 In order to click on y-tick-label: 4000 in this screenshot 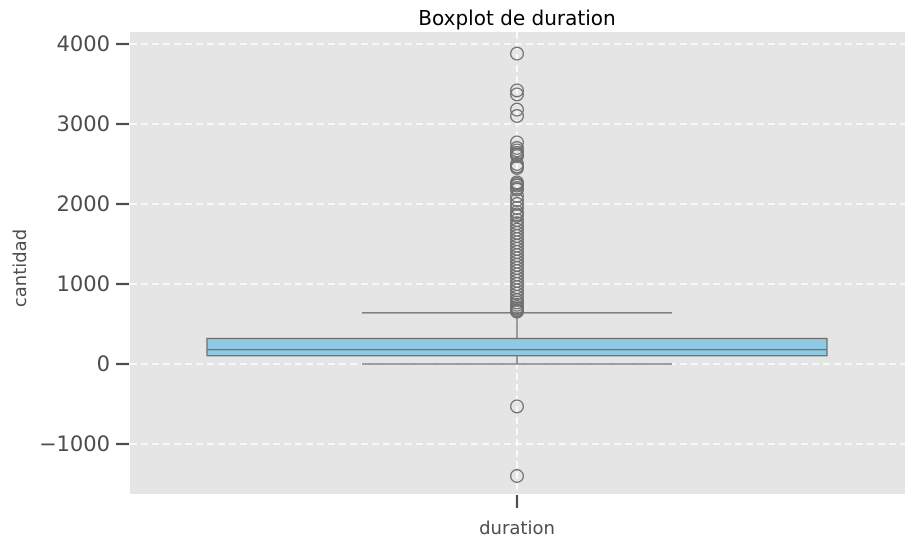, I will do `click(83, 44)`.